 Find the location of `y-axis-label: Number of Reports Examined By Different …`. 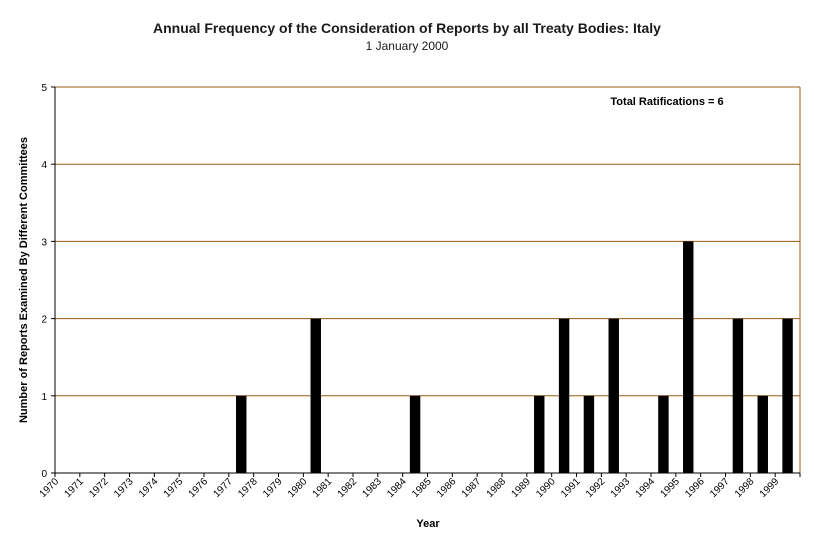

y-axis-label: Number of Reports Examined By Different … is located at coordinates (24, 280).